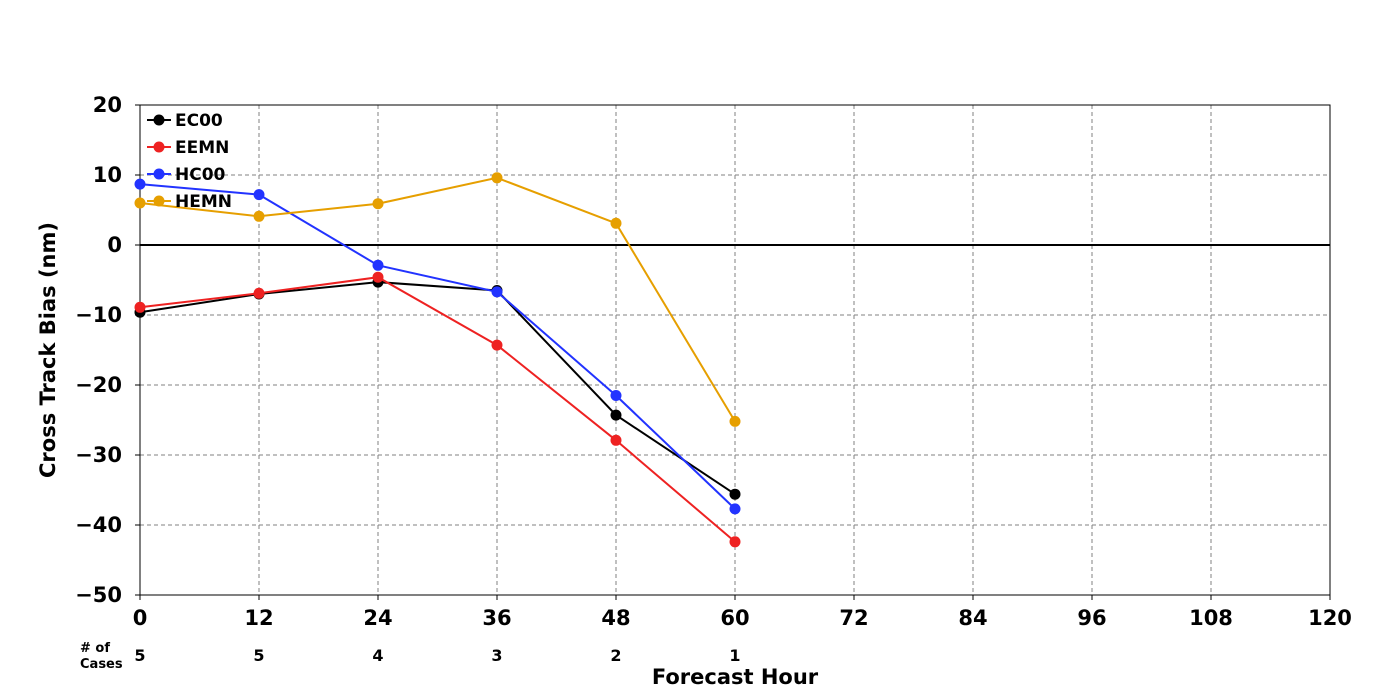  I want to click on legend-label: EEMN, so click(202, 148).